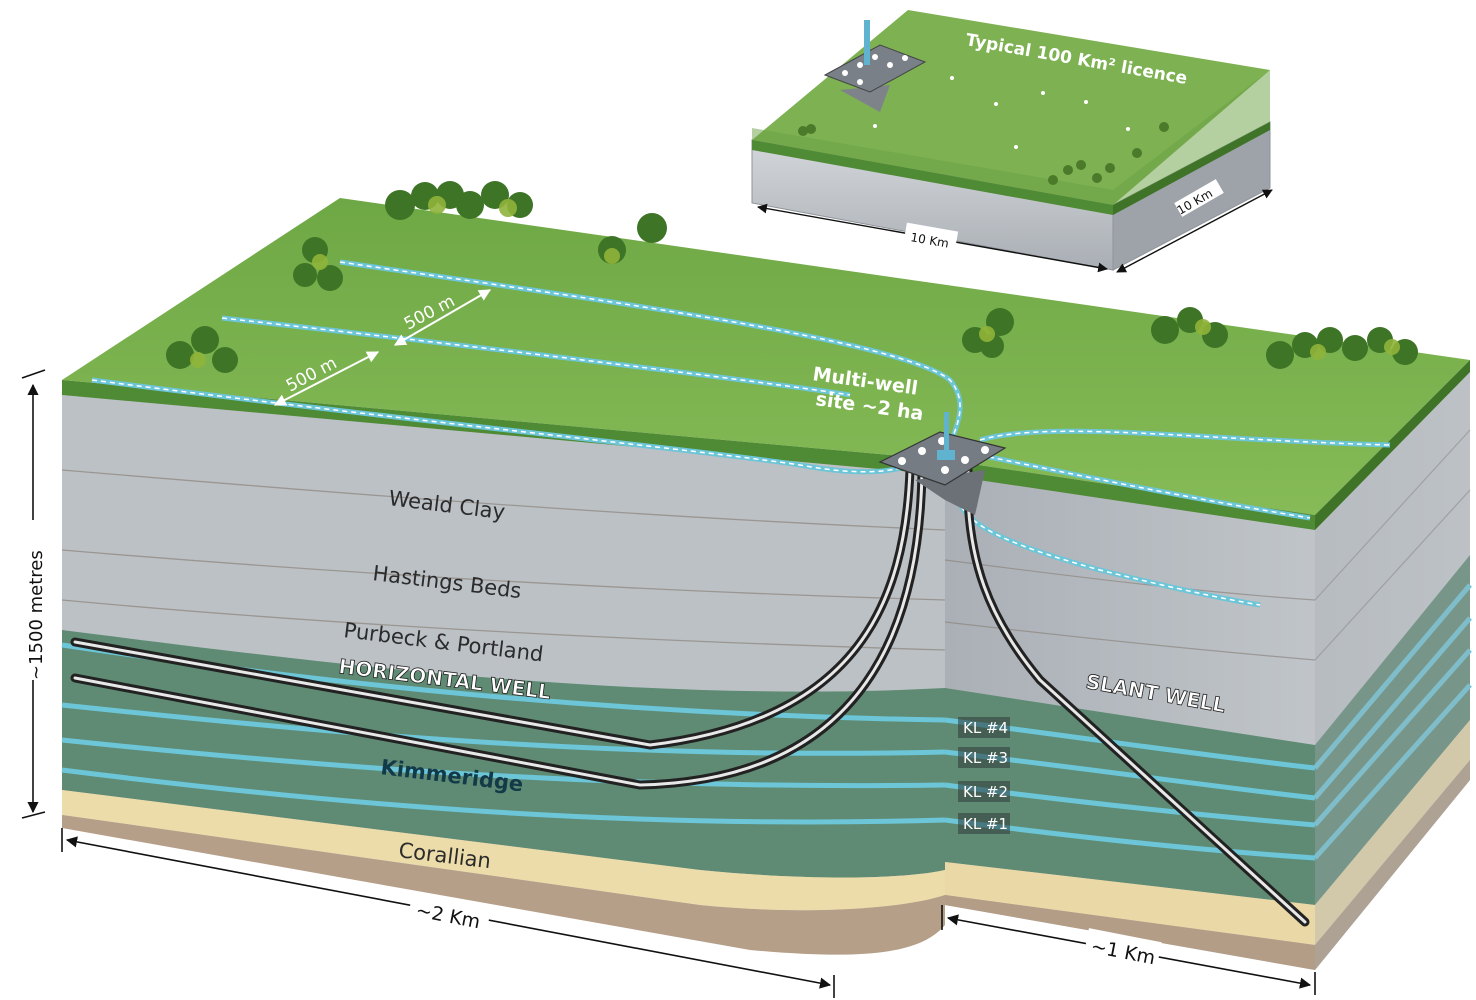 The image size is (1476, 1000). I want to click on kl-labels: KL #4 KL #3 KL #2 KL #1, so click(984, 775).